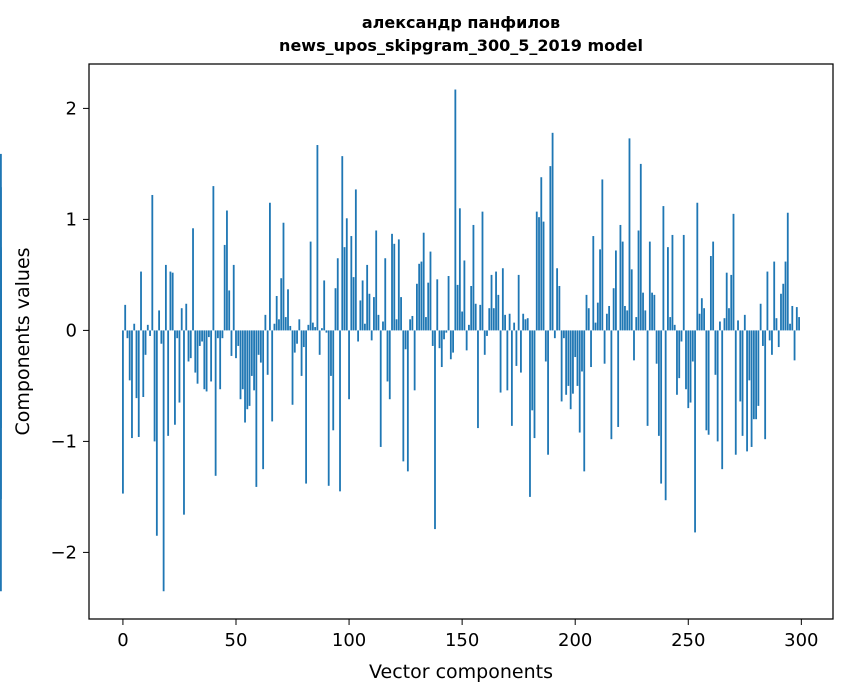 Image resolution: width=847 pixels, height=696 pixels. What do you see at coordinates (71, 330) in the screenshot?
I see `y-tick-label-0: 0` at bounding box center [71, 330].